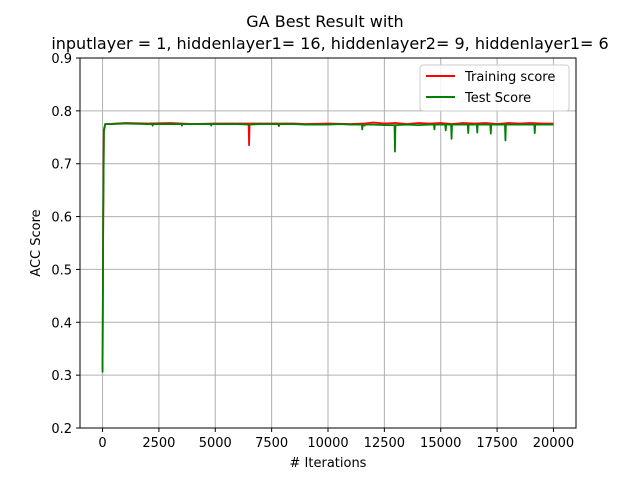 This screenshot has height=480, width=640. I want to click on y-tick-label: 0.3, so click(61, 376).